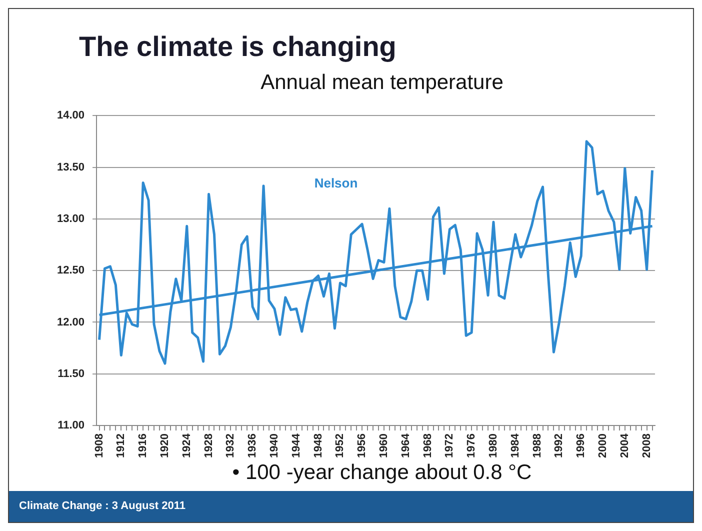 The width and height of the screenshot is (702, 531). I want to click on x-tick-label: 1908, so click(99, 446).